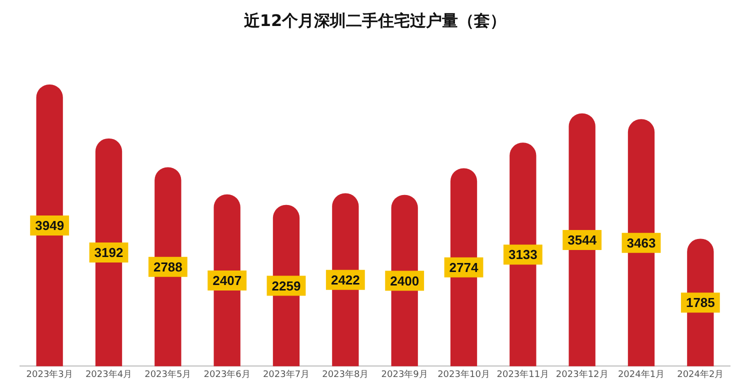 The height and width of the screenshot is (387, 740). I want to click on chart-title: 近12个月深圳二手住宅过户量（套）, so click(374, 20).